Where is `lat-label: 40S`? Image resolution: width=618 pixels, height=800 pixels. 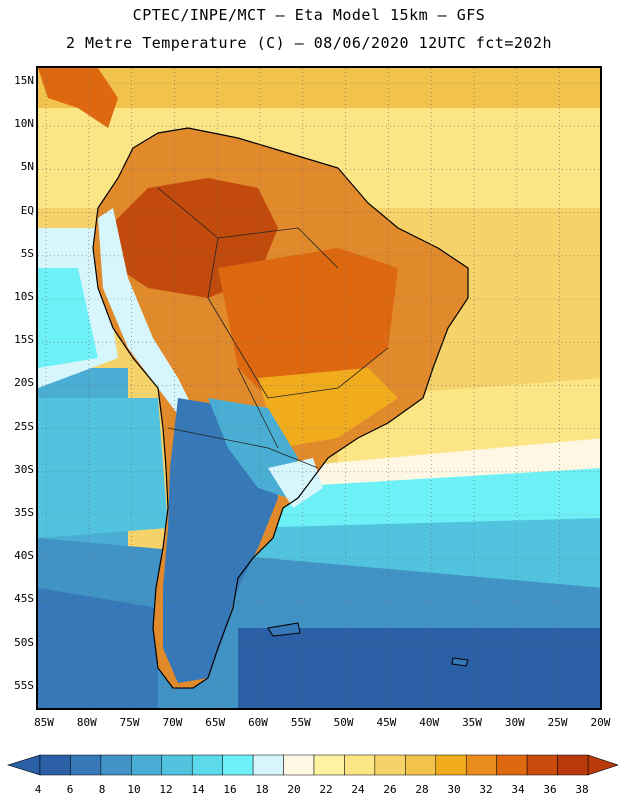 lat-label: 40S is located at coordinates (24, 556).